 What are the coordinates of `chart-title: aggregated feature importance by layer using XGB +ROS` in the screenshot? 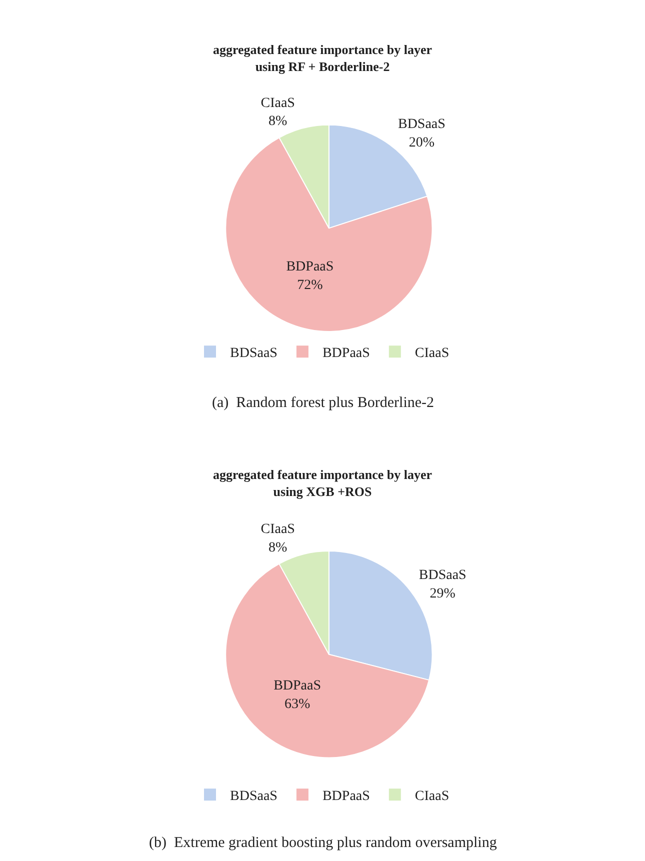 It's located at (322, 483).